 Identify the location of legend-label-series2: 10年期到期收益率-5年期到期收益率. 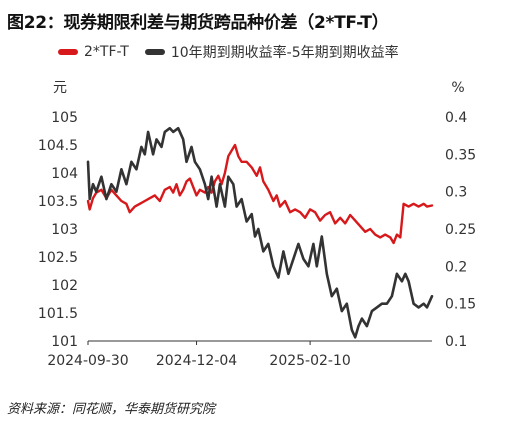
(284, 53).